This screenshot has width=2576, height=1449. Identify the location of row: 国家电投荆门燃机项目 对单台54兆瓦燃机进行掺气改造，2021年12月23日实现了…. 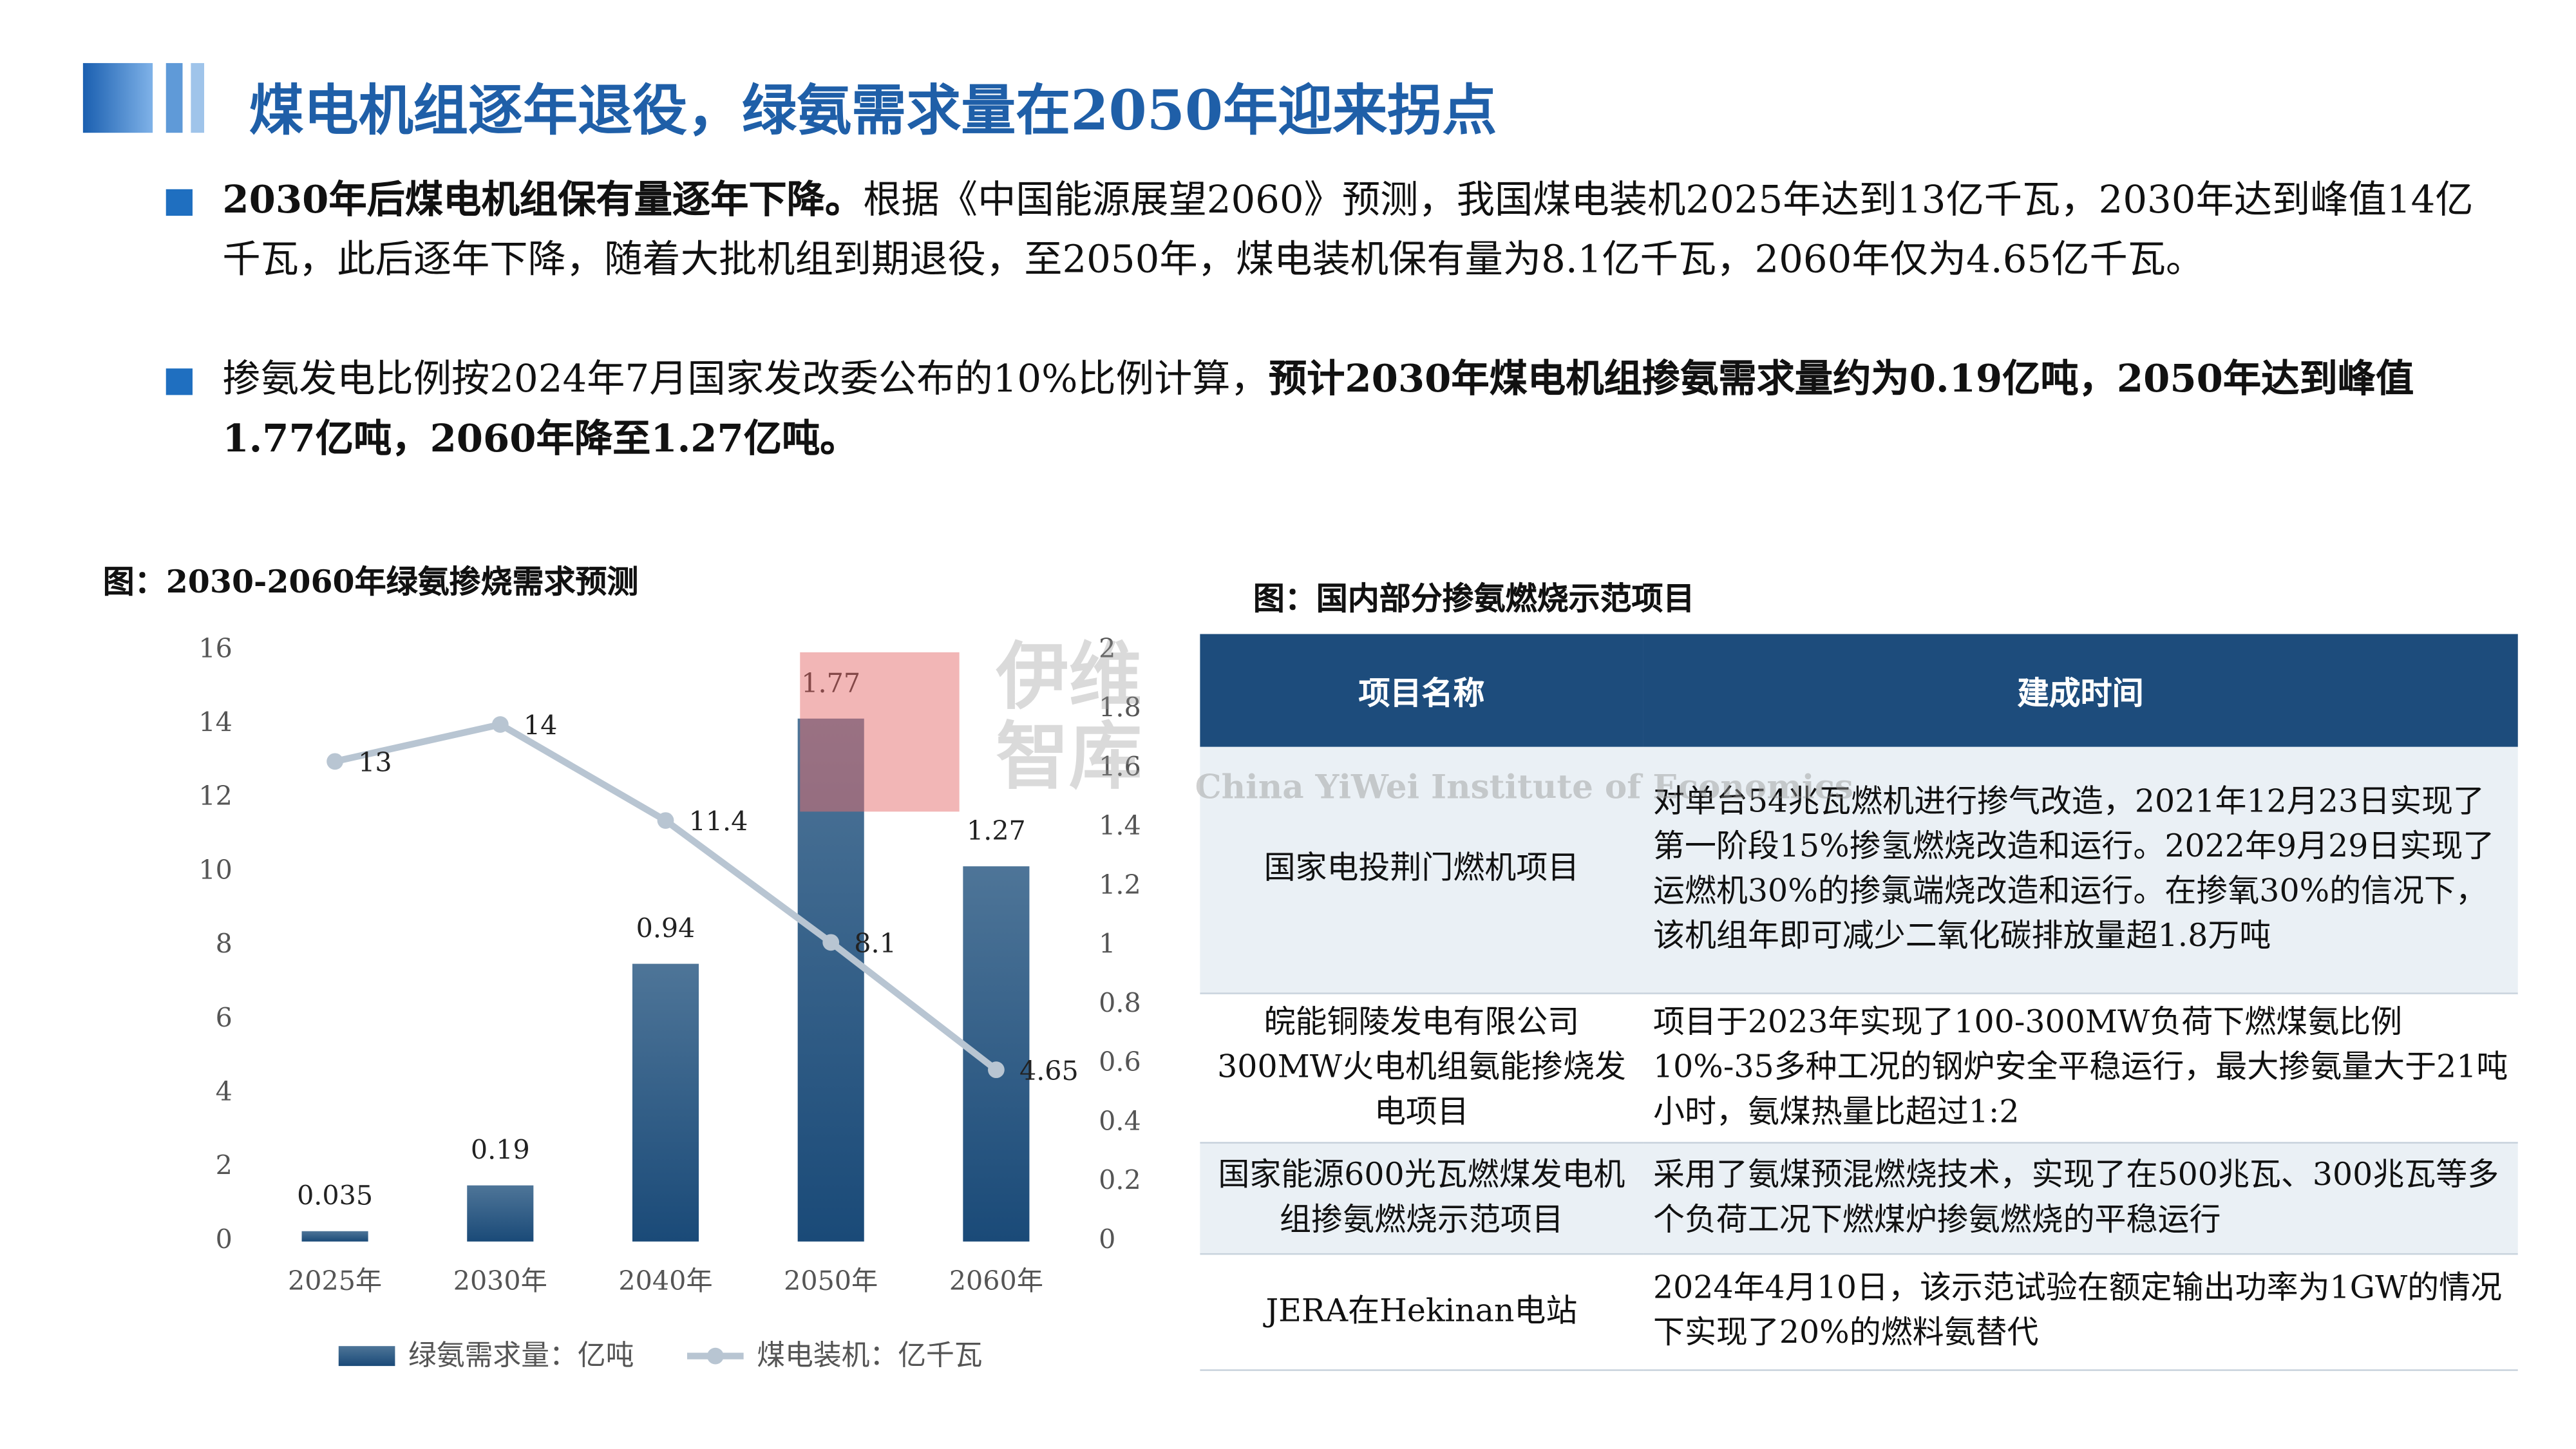
(1859, 870).